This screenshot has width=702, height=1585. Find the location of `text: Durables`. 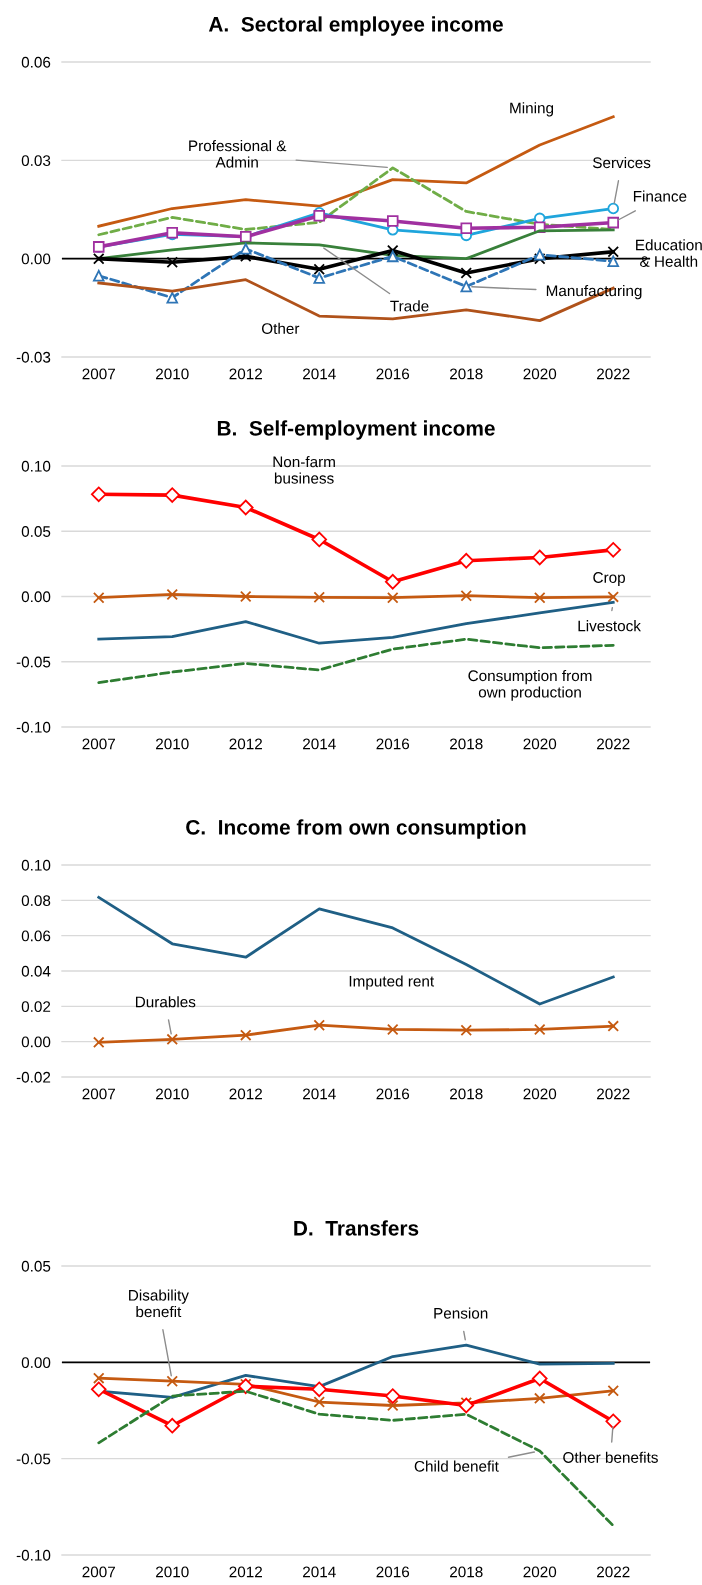

text: Durables is located at coordinates (165, 1002).